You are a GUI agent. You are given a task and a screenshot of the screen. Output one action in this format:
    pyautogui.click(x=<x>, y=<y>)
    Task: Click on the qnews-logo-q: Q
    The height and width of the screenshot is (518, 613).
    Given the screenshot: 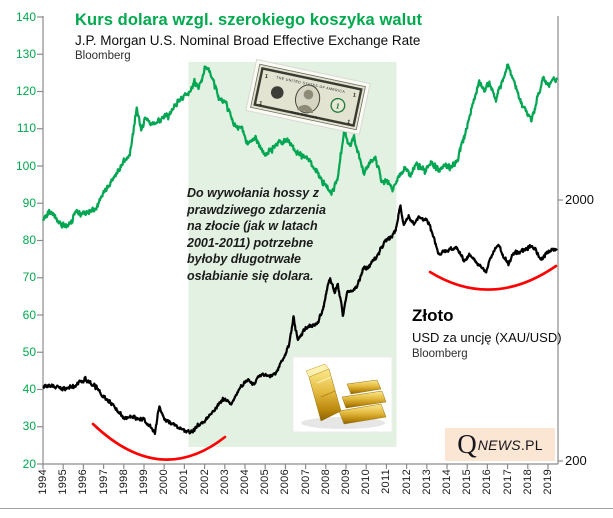 What is the action you would take?
    pyautogui.click(x=467, y=444)
    